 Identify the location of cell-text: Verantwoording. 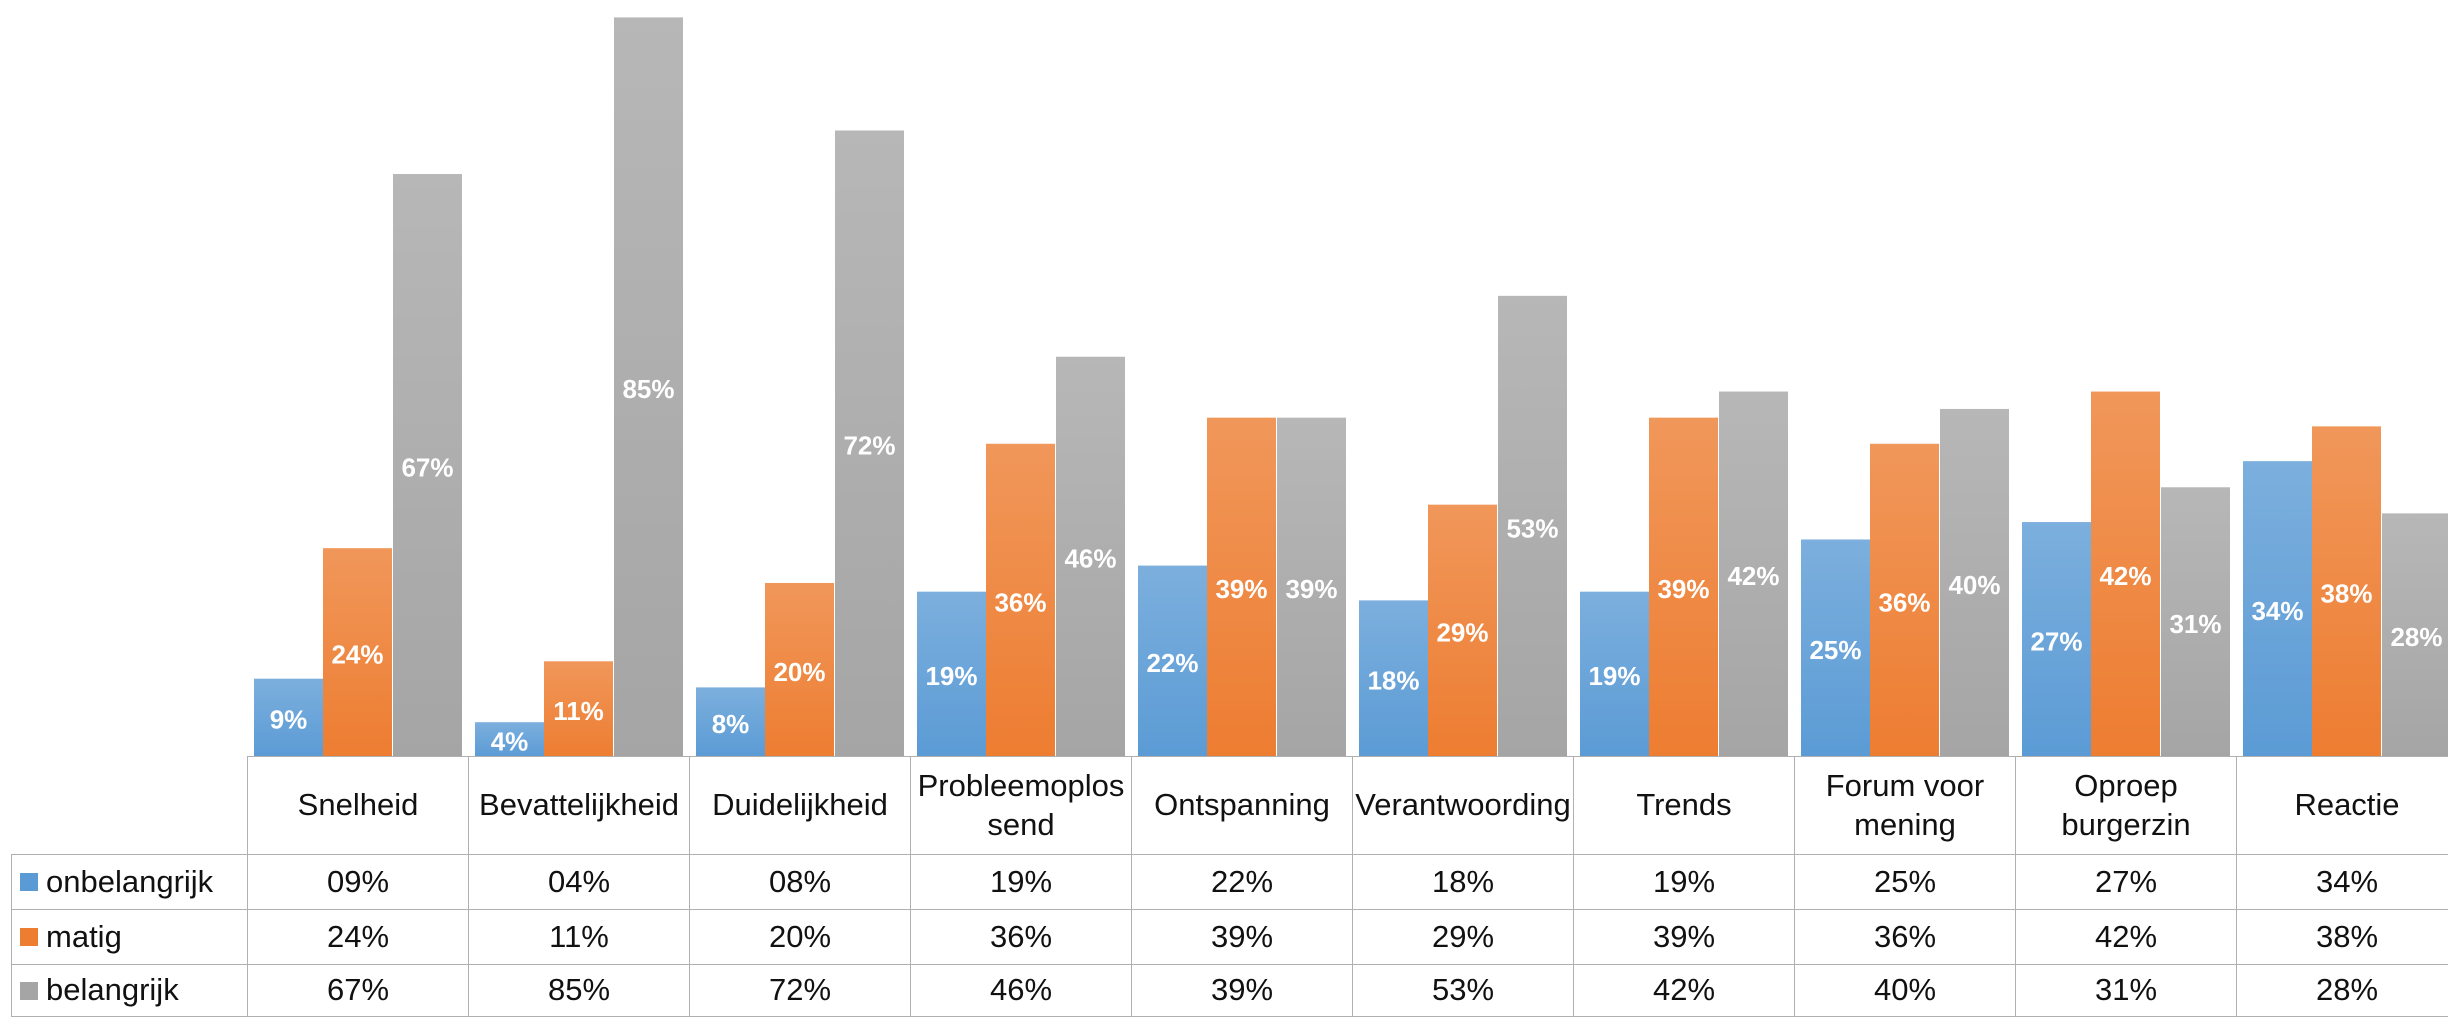
(1463, 805).